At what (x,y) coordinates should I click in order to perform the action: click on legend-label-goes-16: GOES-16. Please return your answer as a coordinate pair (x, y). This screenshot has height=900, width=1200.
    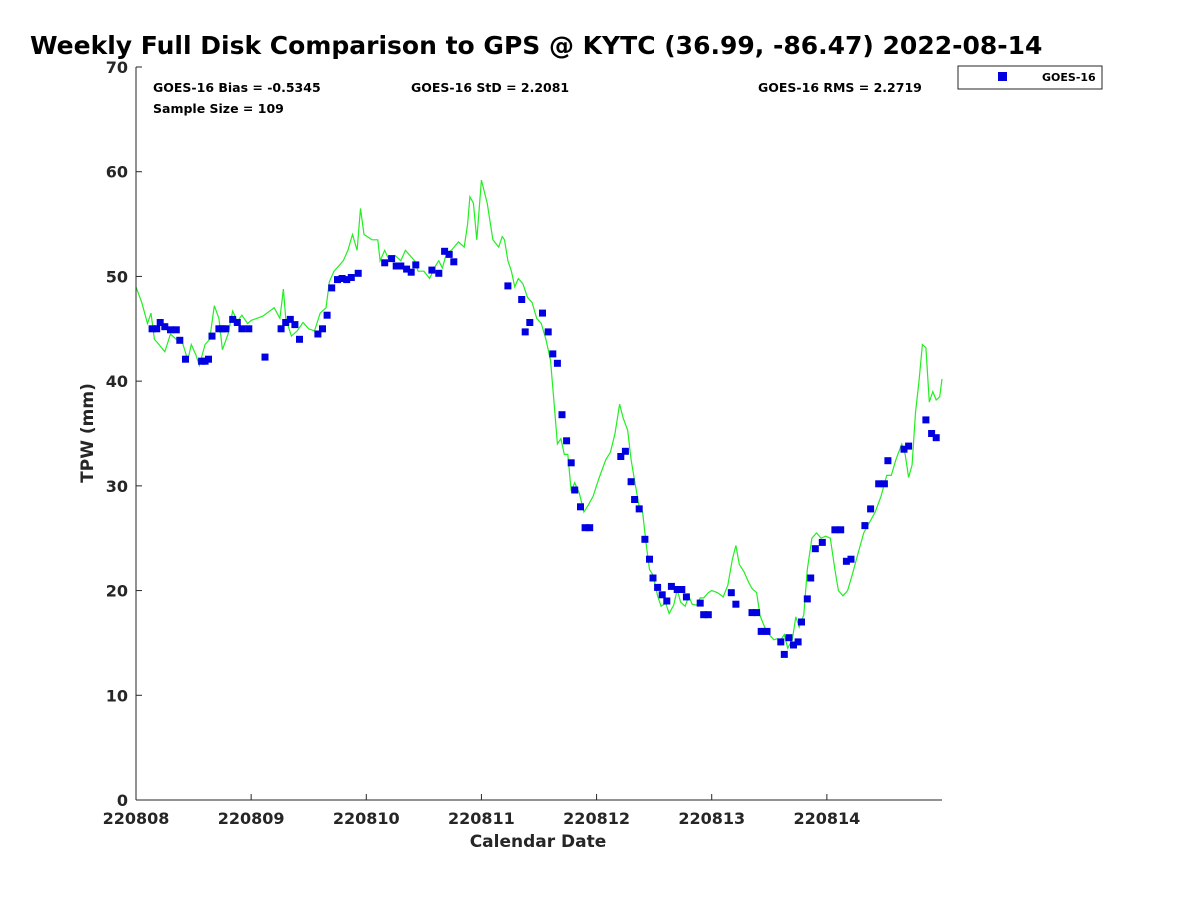
    Looking at the image, I should click on (1069, 77).